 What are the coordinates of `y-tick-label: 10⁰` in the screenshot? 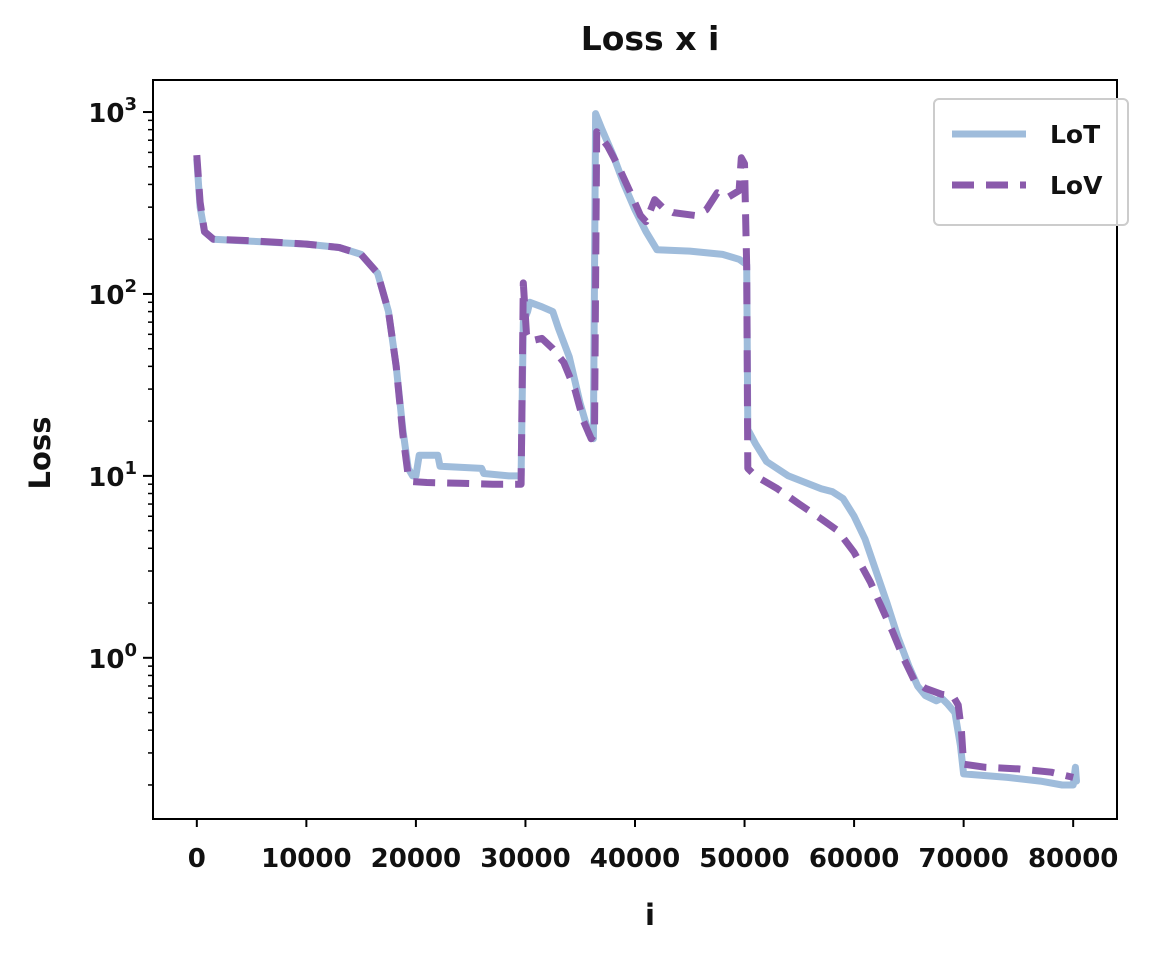 It's located at (112, 657).